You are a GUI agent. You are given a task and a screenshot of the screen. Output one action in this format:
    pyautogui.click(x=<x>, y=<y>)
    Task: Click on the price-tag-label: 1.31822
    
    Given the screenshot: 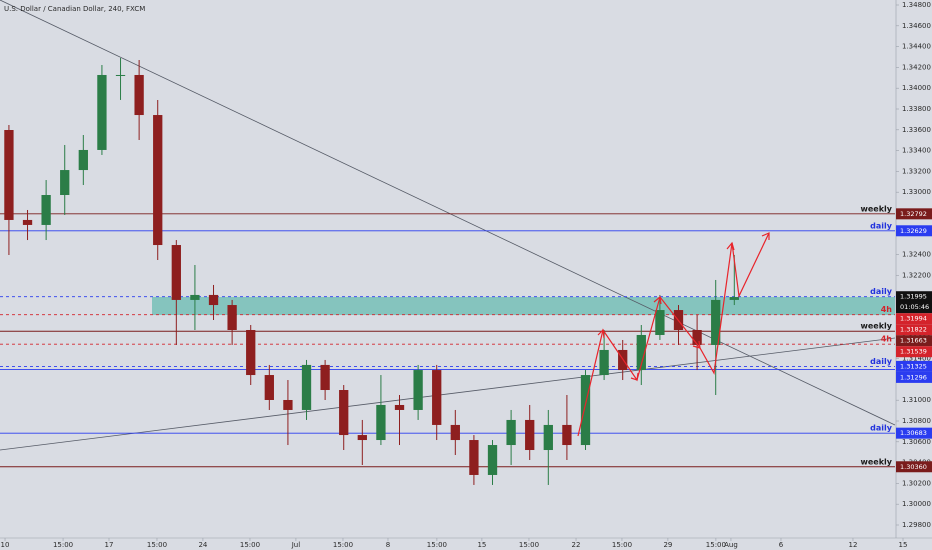 What is the action you would take?
    pyautogui.click(x=913, y=330)
    